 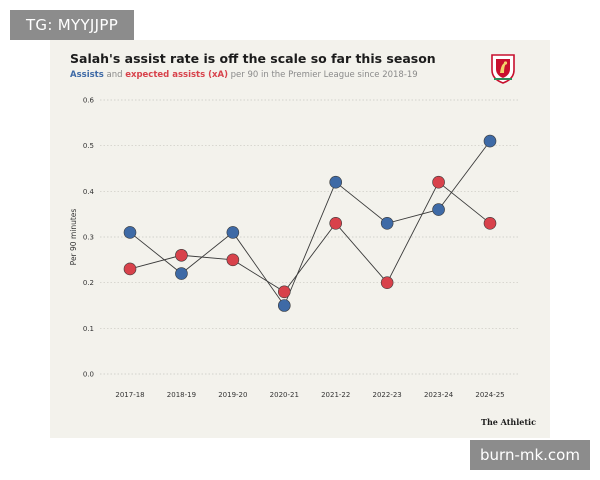 I want to click on x-tick-label: 2021-22, so click(x=335, y=395).